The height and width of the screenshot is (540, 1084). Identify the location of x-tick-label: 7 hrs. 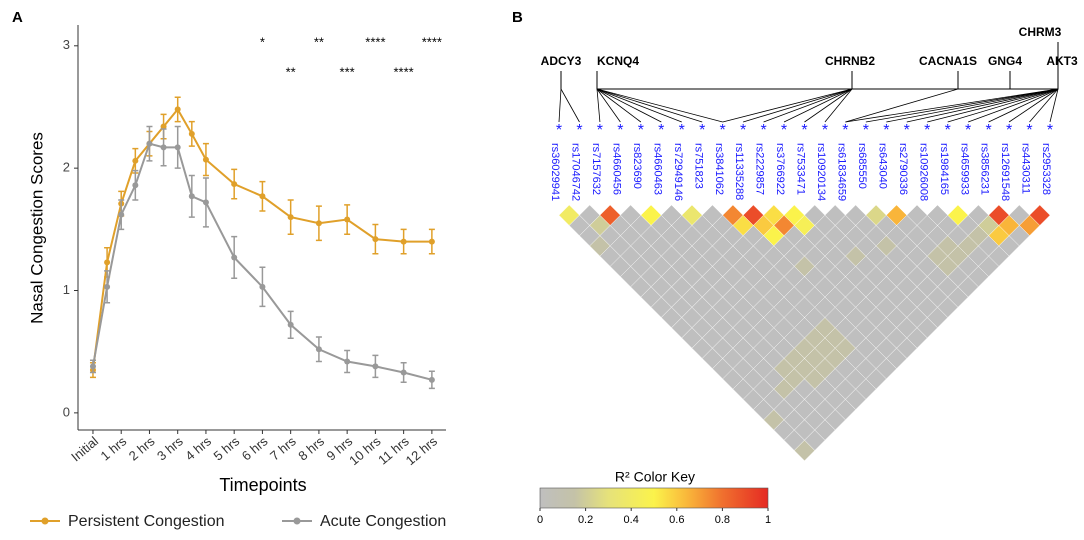
(283, 448).